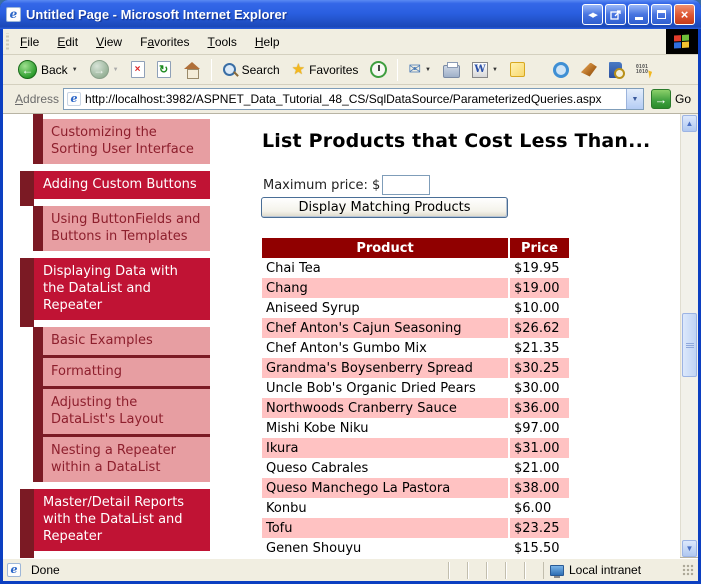 This screenshot has width=701, height=584. What do you see at coordinates (350, 569) in the screenshot?
I see `status-bar: e Done Local intranet` at bounding box center [350, 569].